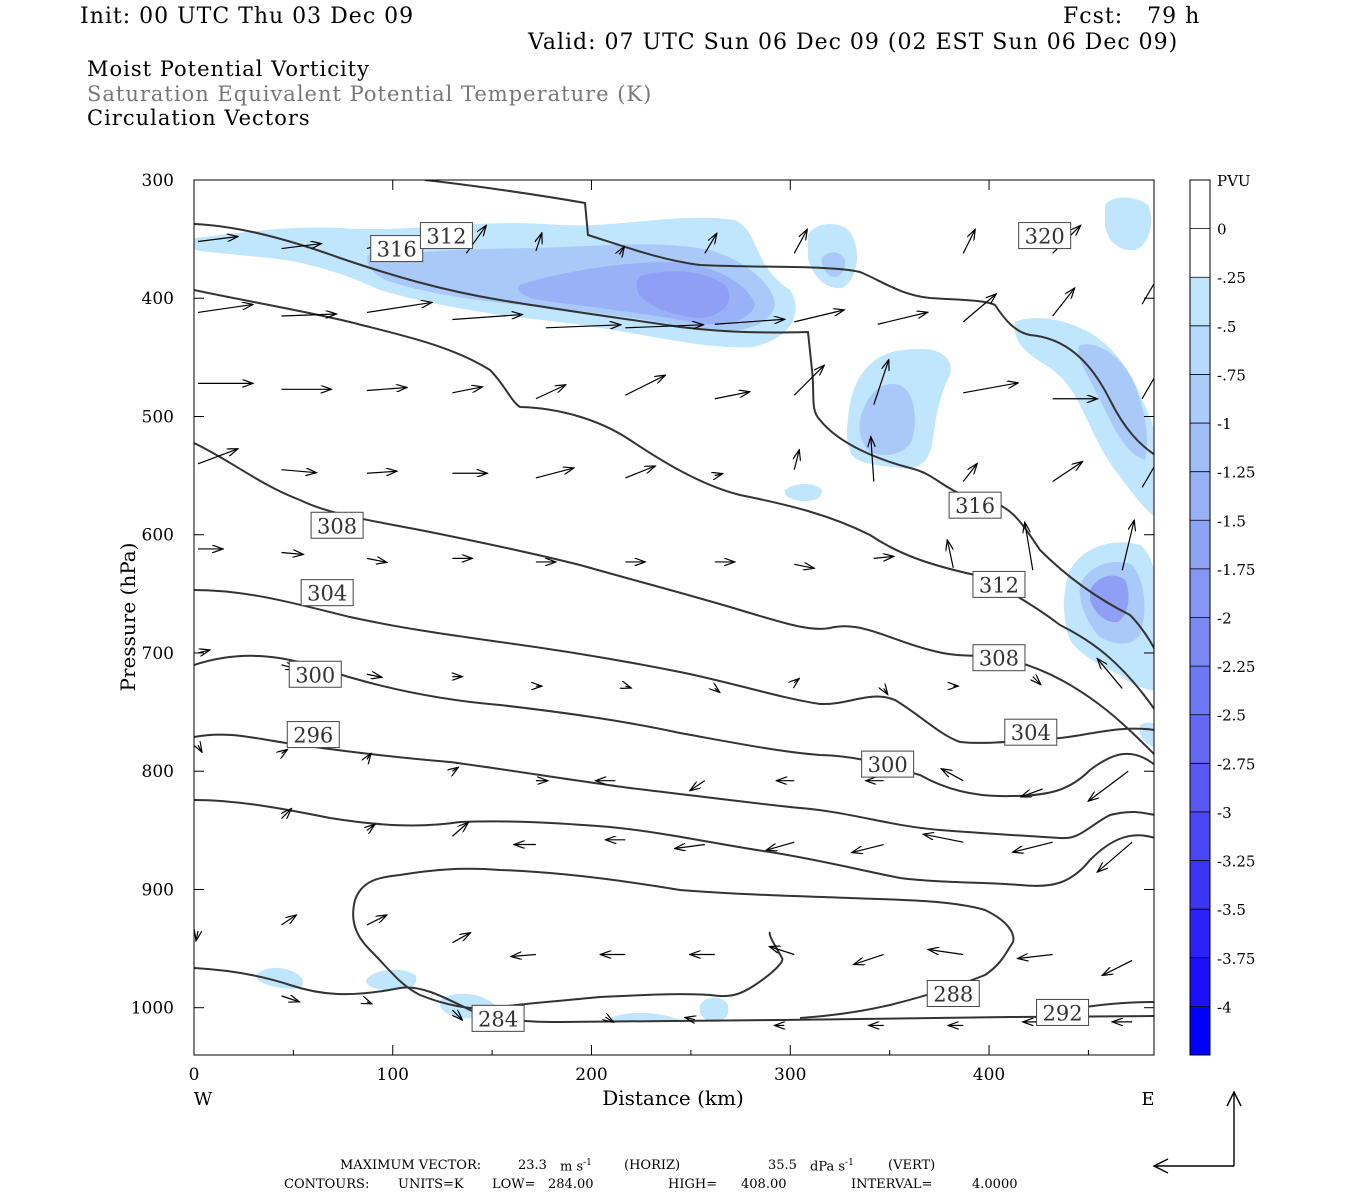  What do you see at coordinates (152, 1009) in the screenshot?
I see `y-tick-label: 1000` at bounding box center [152, 1009].